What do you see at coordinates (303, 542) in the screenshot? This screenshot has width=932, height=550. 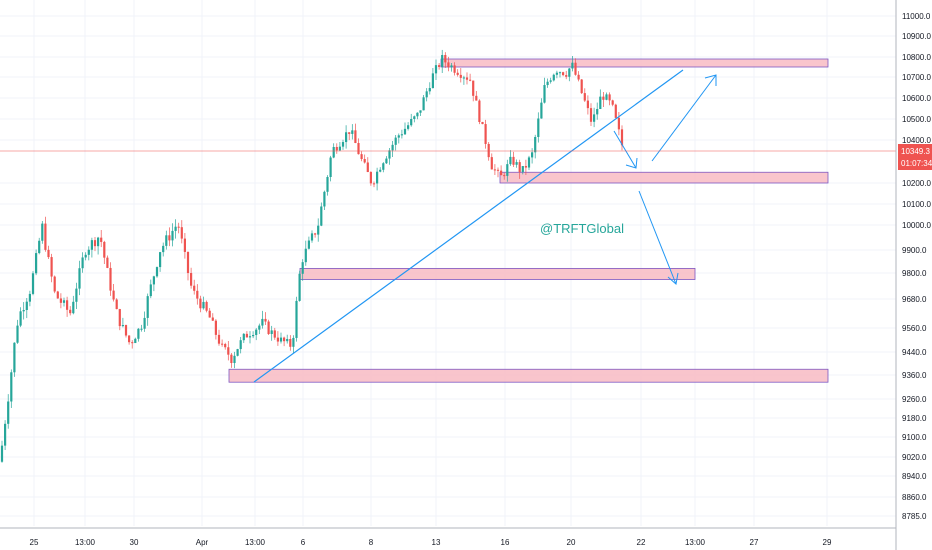 I see `x-tick-label: 6` at bounding box center [303, 542].